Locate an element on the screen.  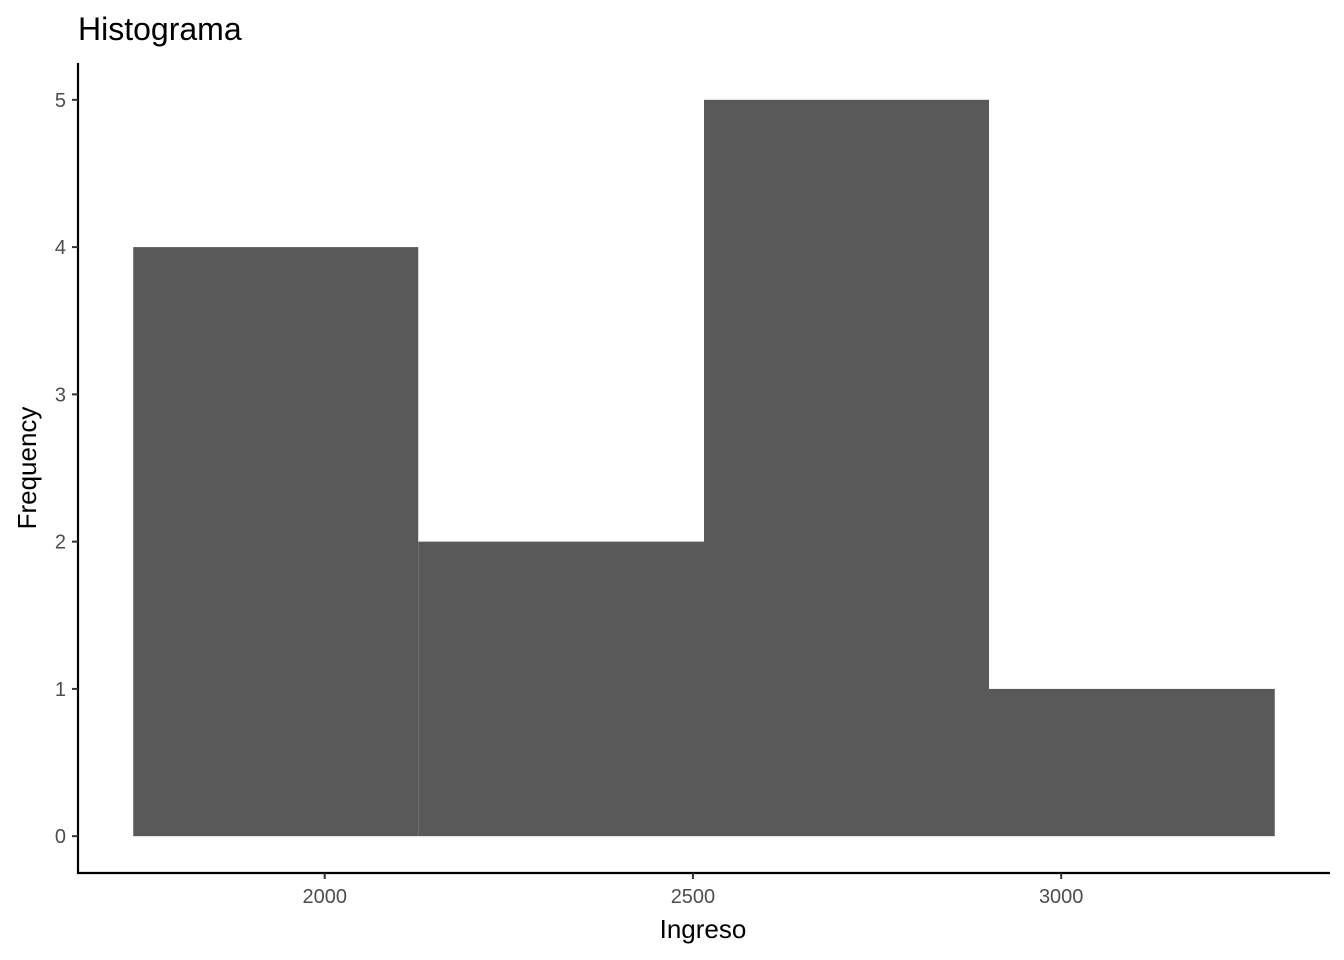
y-tick-label: 2 is located at coordinates (60, 543).